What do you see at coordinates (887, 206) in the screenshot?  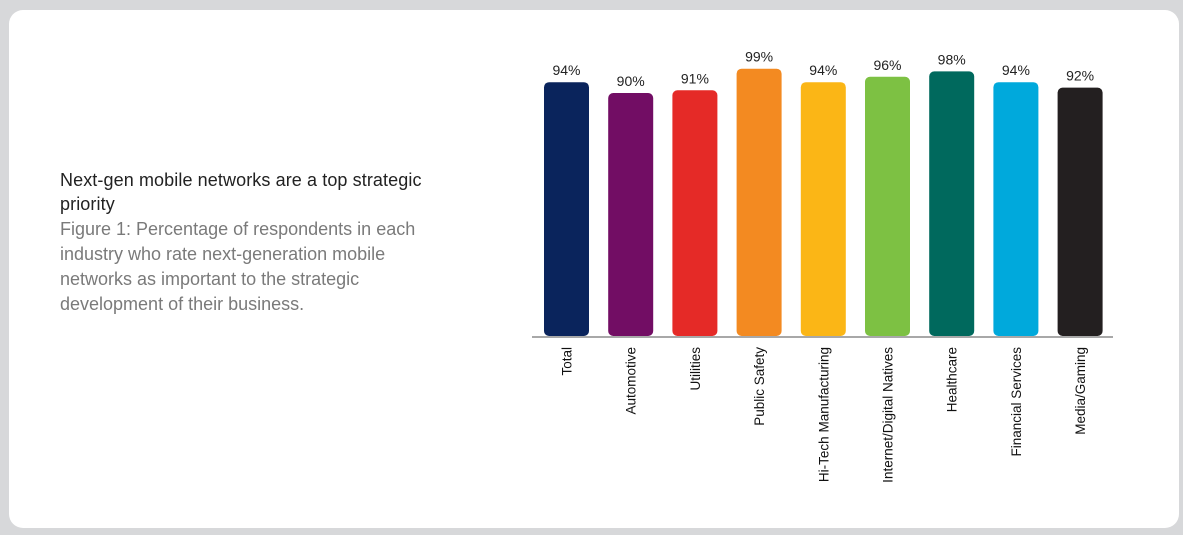 I see `bar-internet-digital-natives` at bounding box center [887, 206].